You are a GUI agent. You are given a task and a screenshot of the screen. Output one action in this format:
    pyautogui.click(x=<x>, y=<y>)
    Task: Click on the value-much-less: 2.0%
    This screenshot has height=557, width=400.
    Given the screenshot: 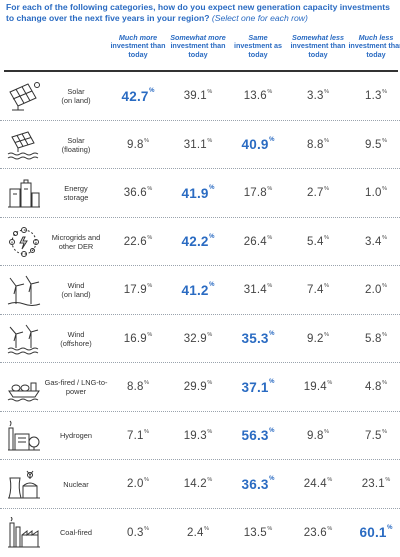 What is the action you would take?
    pyautogui.click(x=376, y=289)
    